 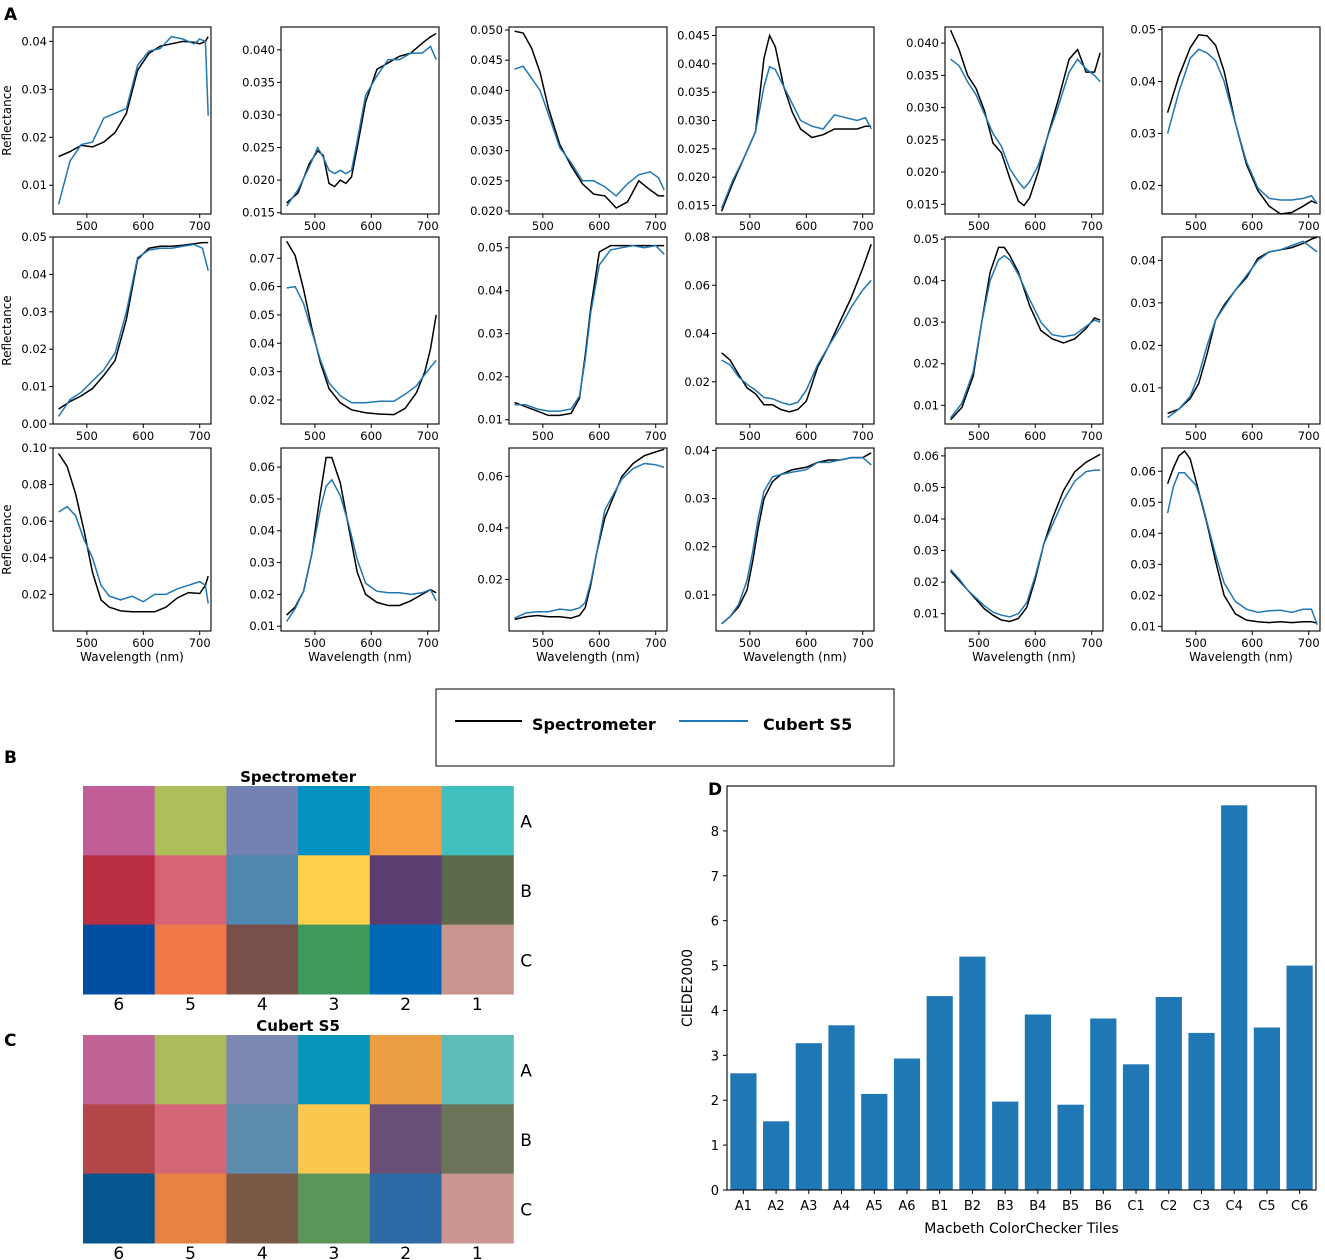 What do you see at coordinates (334, 1252) in the screenshot?
I see `column-label: 3` at bounding box center [334, 1252].